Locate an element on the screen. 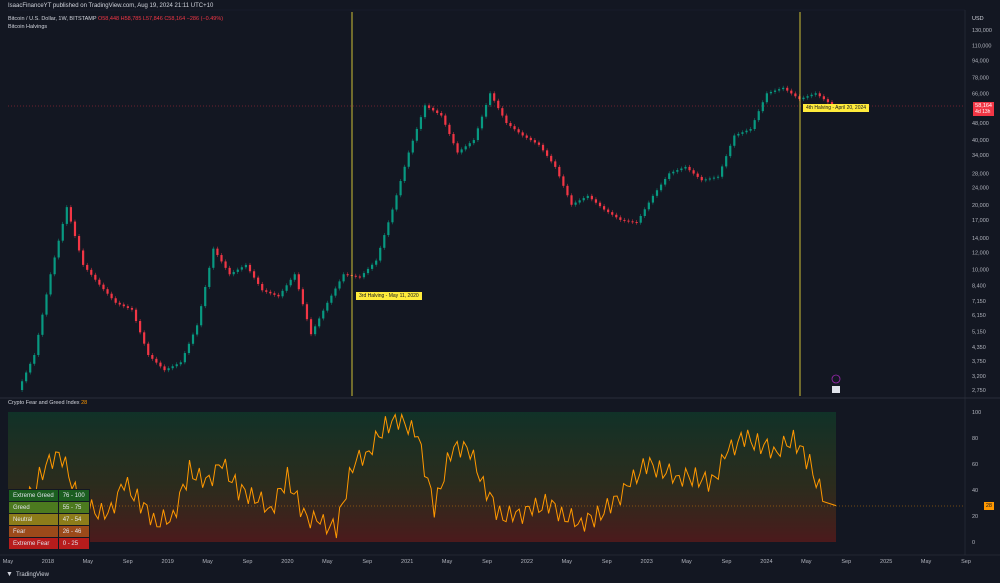  indicator-title: Crypto Fear and Greed Index is located at coordinates (44, 403).